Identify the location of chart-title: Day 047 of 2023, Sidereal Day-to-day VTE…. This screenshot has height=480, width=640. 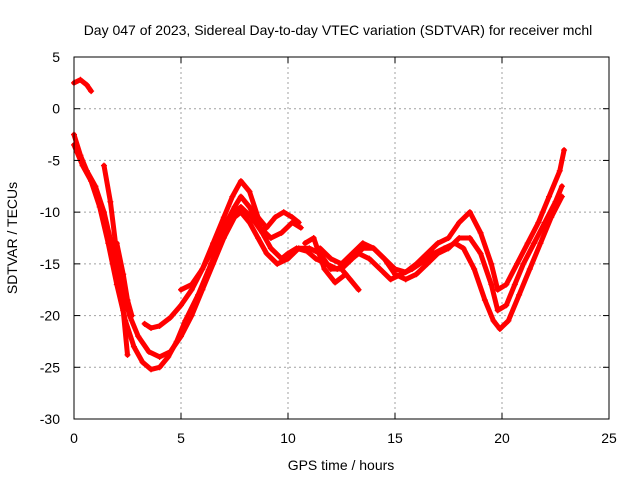
(338, 30).